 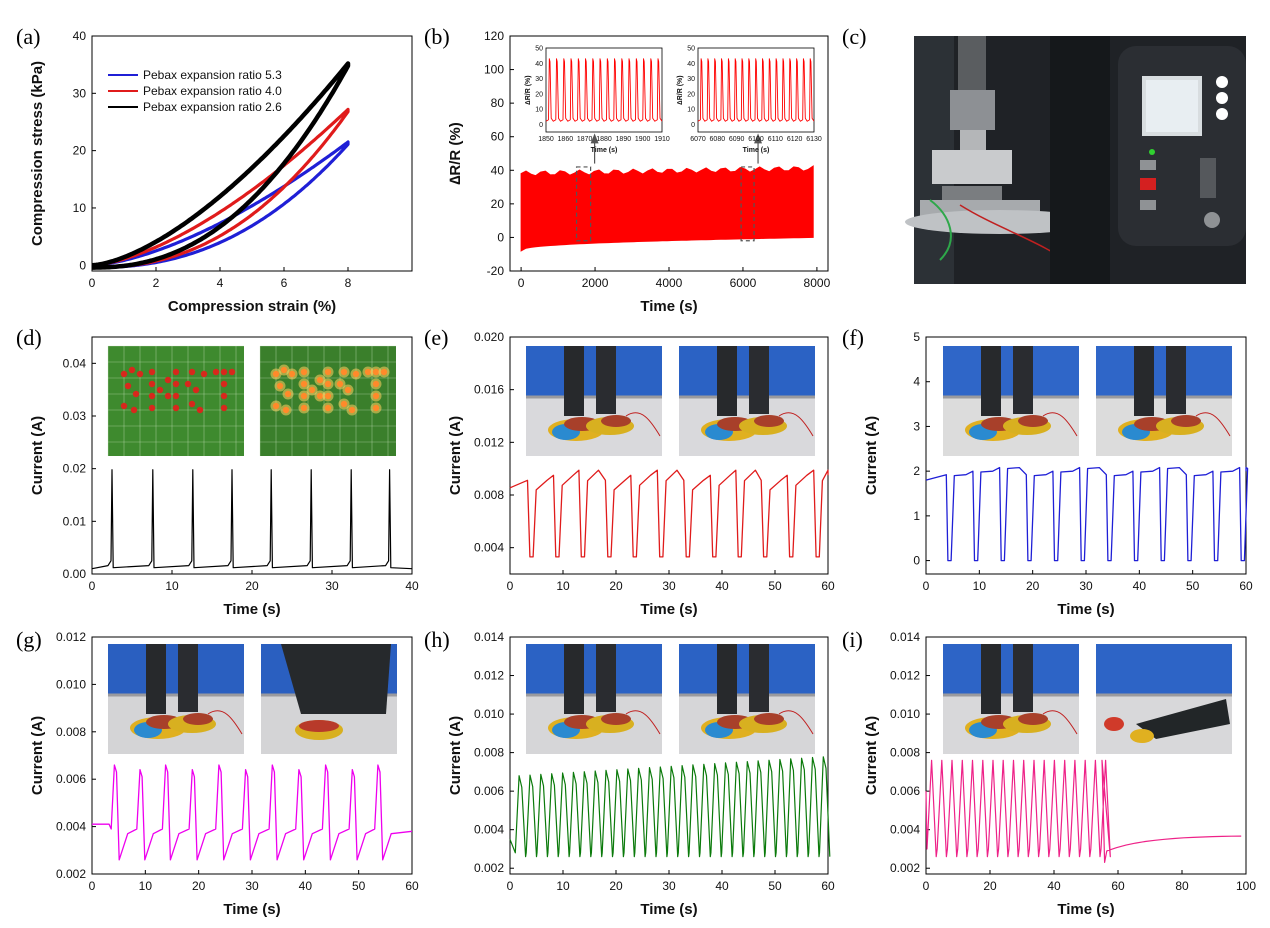 I want to click on compression-test-machine-photo, so click(x=1075, y=160).